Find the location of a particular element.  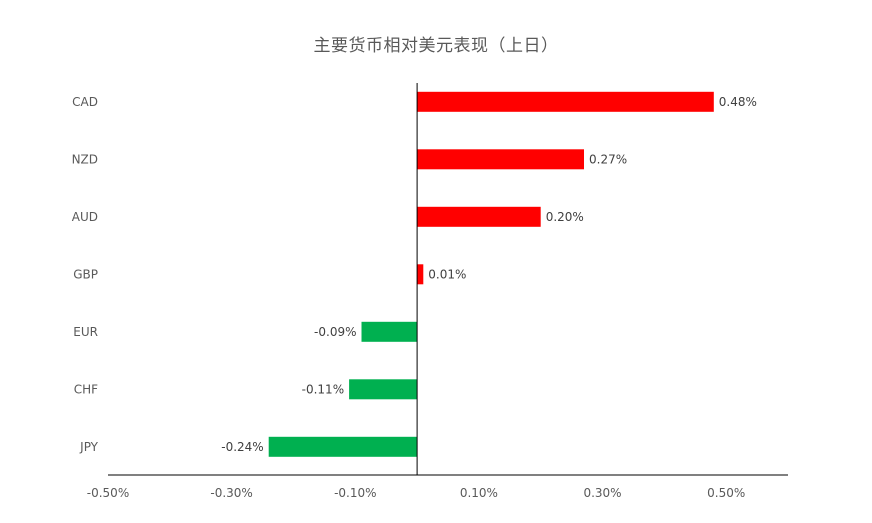

category-label-eur: EUR is located at coordinates (85, 332).